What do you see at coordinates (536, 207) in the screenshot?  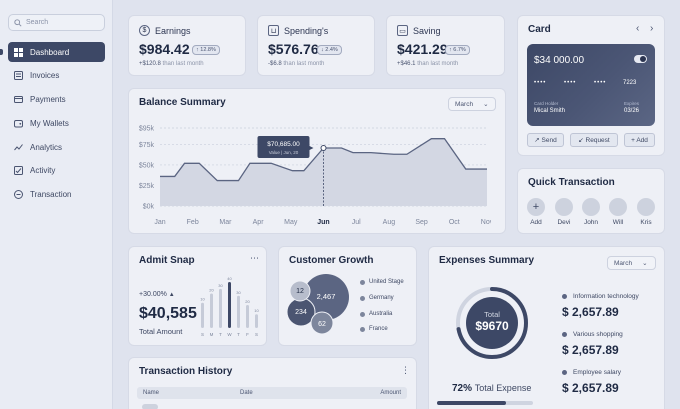 I see `plus-icon: +` at bounding box center [536, 207].